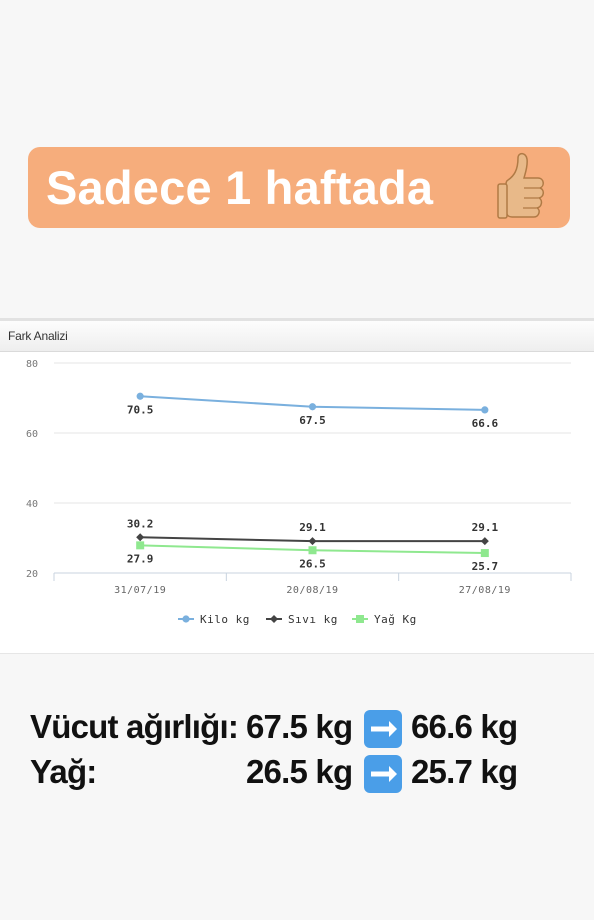 This screenshot has height=920, width=594. I want to click on y-tick-label: 60, so click(32, 434).